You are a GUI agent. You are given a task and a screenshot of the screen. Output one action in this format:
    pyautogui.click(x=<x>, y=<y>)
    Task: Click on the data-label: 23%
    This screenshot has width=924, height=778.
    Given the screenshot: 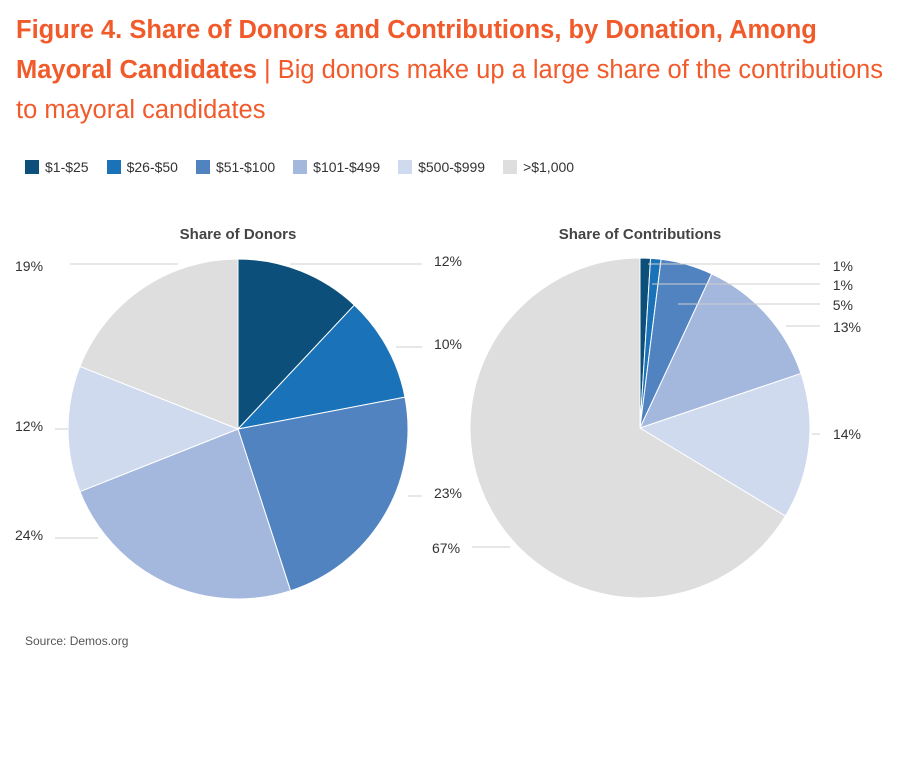 What is the action you would take?
    pyautogui.click(x=448, y=493)
    